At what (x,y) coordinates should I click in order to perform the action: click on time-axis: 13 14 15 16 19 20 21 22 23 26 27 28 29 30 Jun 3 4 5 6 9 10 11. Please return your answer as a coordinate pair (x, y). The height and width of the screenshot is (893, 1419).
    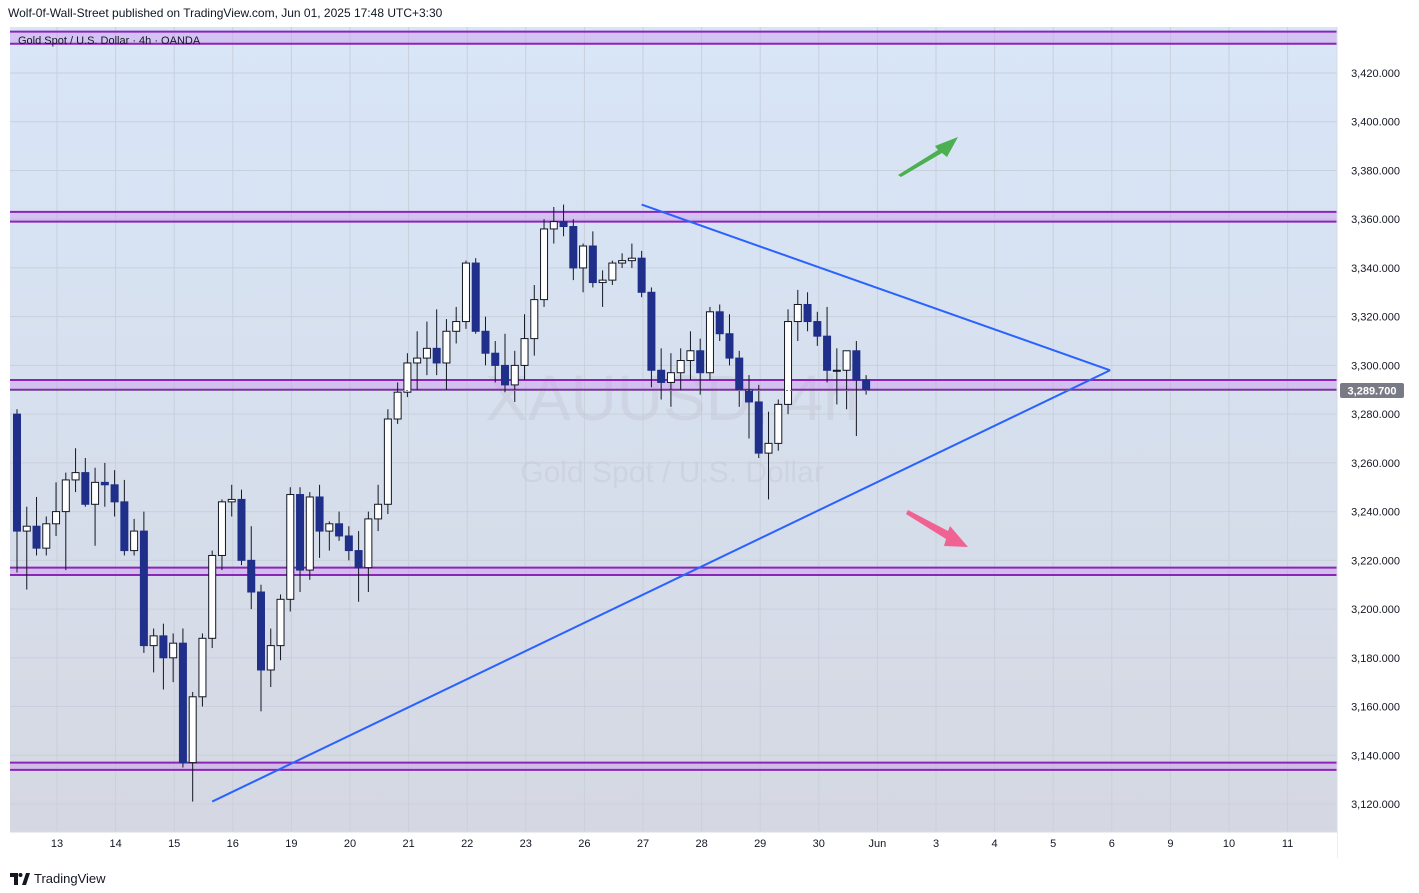
    Looking at the image, I should click on (673, 844).